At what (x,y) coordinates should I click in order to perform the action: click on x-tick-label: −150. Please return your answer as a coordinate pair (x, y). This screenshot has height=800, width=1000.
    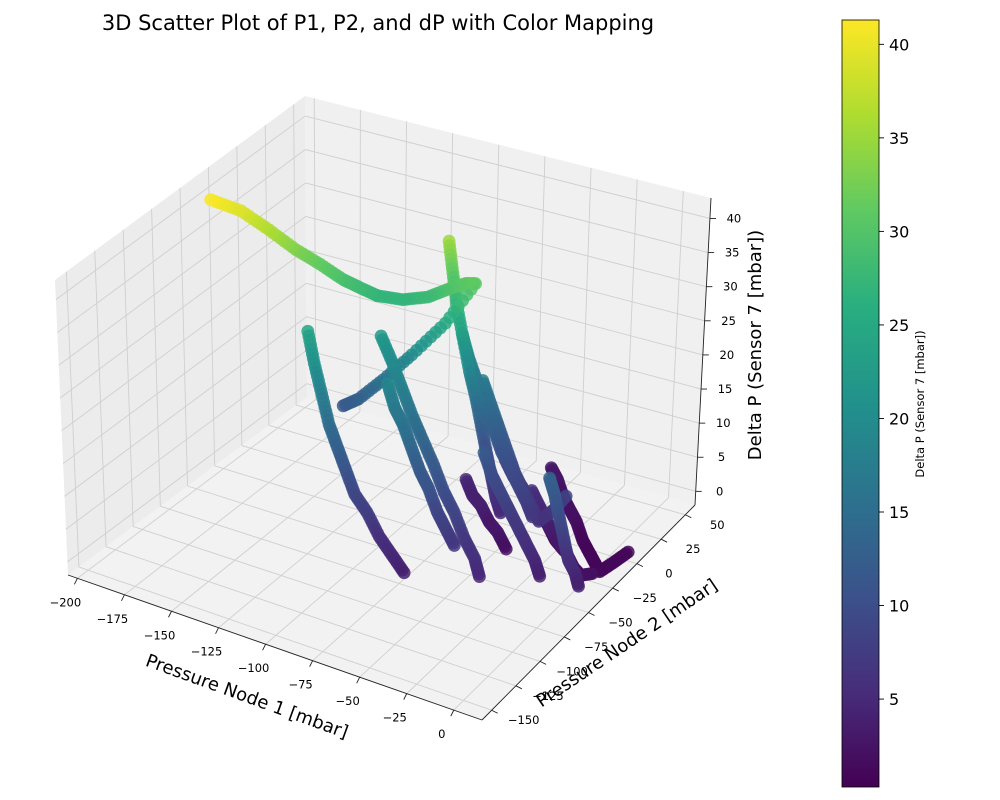
    Looking at the image, I should click on (160, 635).